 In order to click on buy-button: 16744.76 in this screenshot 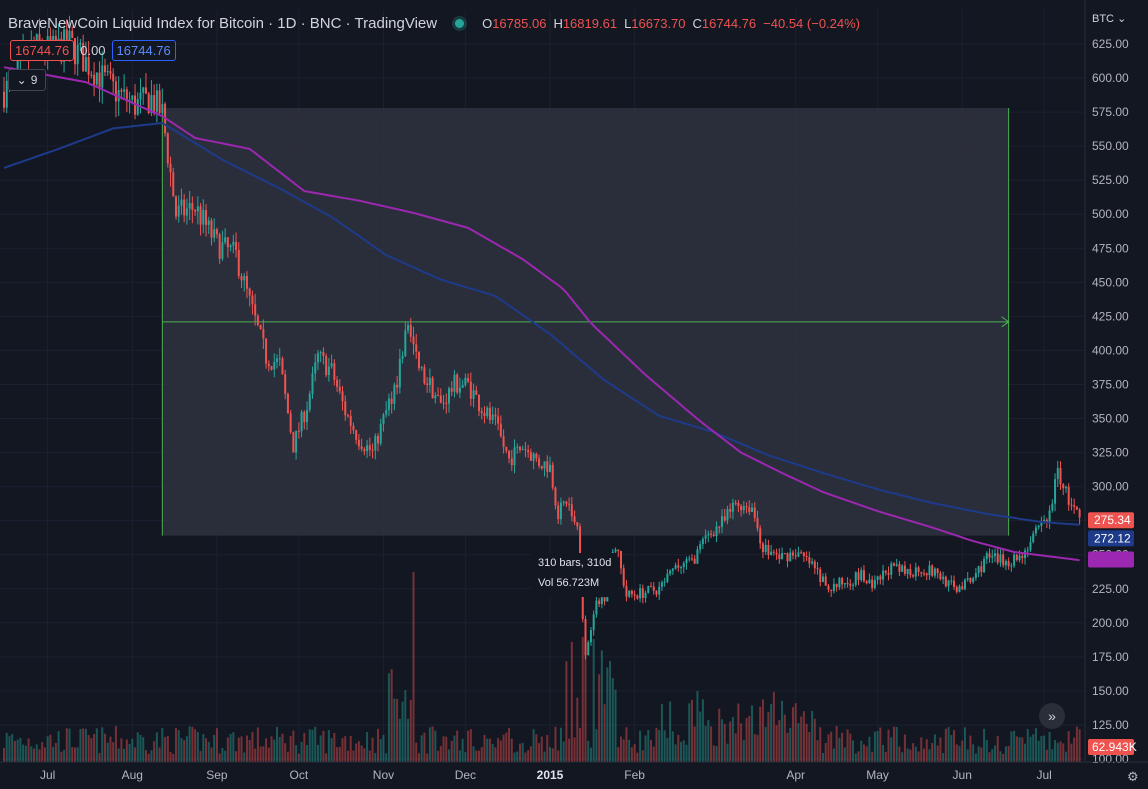, I will do `click(143, 50)`.